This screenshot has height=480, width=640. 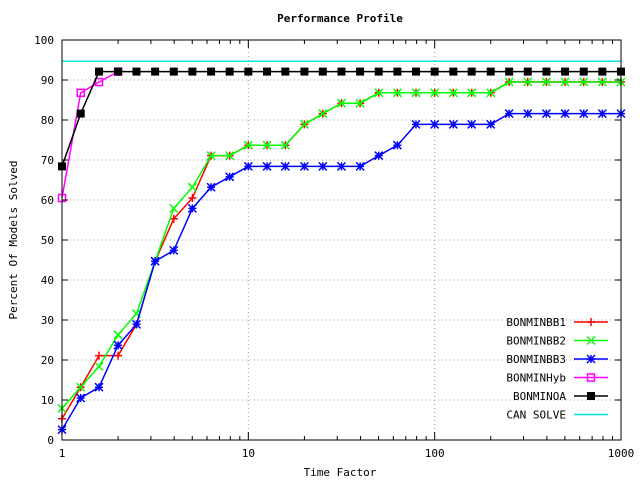 What do you see at coordinates (44, 40) in the screenshot?
I see `y-tick-label: 100` at bounding box center [44, 40].